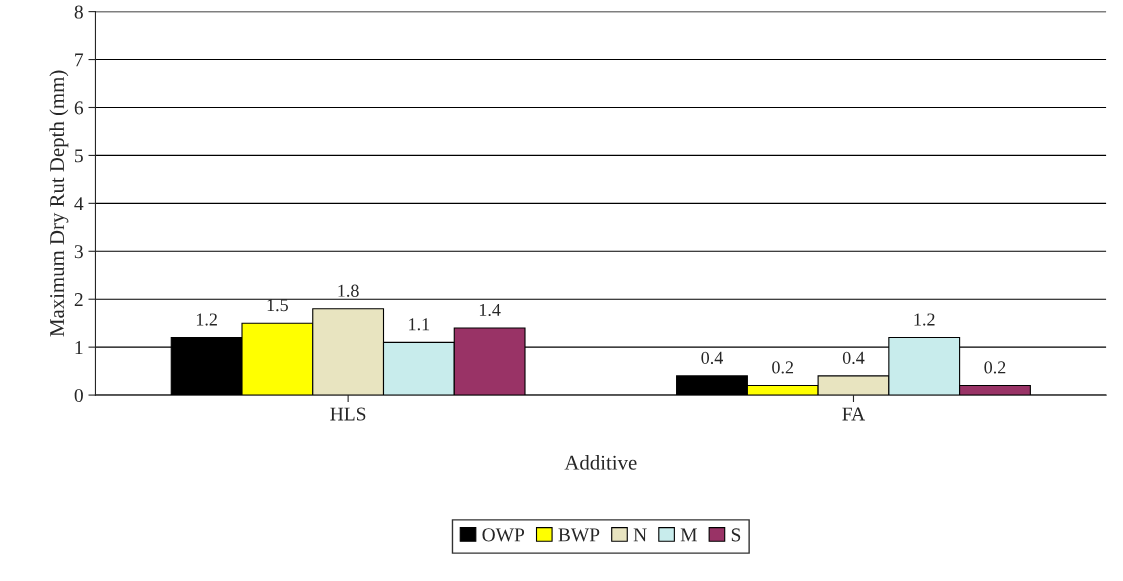 The width and height of the screenshot is (1123, 581). What do you see at coordinates (79, 347) in the screenshot?
I see `y-tick-label: 1` at bounding box center [79, 347].